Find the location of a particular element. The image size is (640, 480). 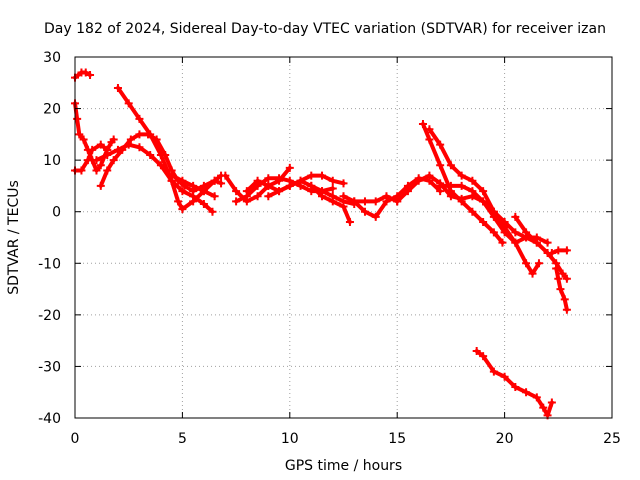

x-axis-label: GPS time / hours is located at coordinates (343, 466).